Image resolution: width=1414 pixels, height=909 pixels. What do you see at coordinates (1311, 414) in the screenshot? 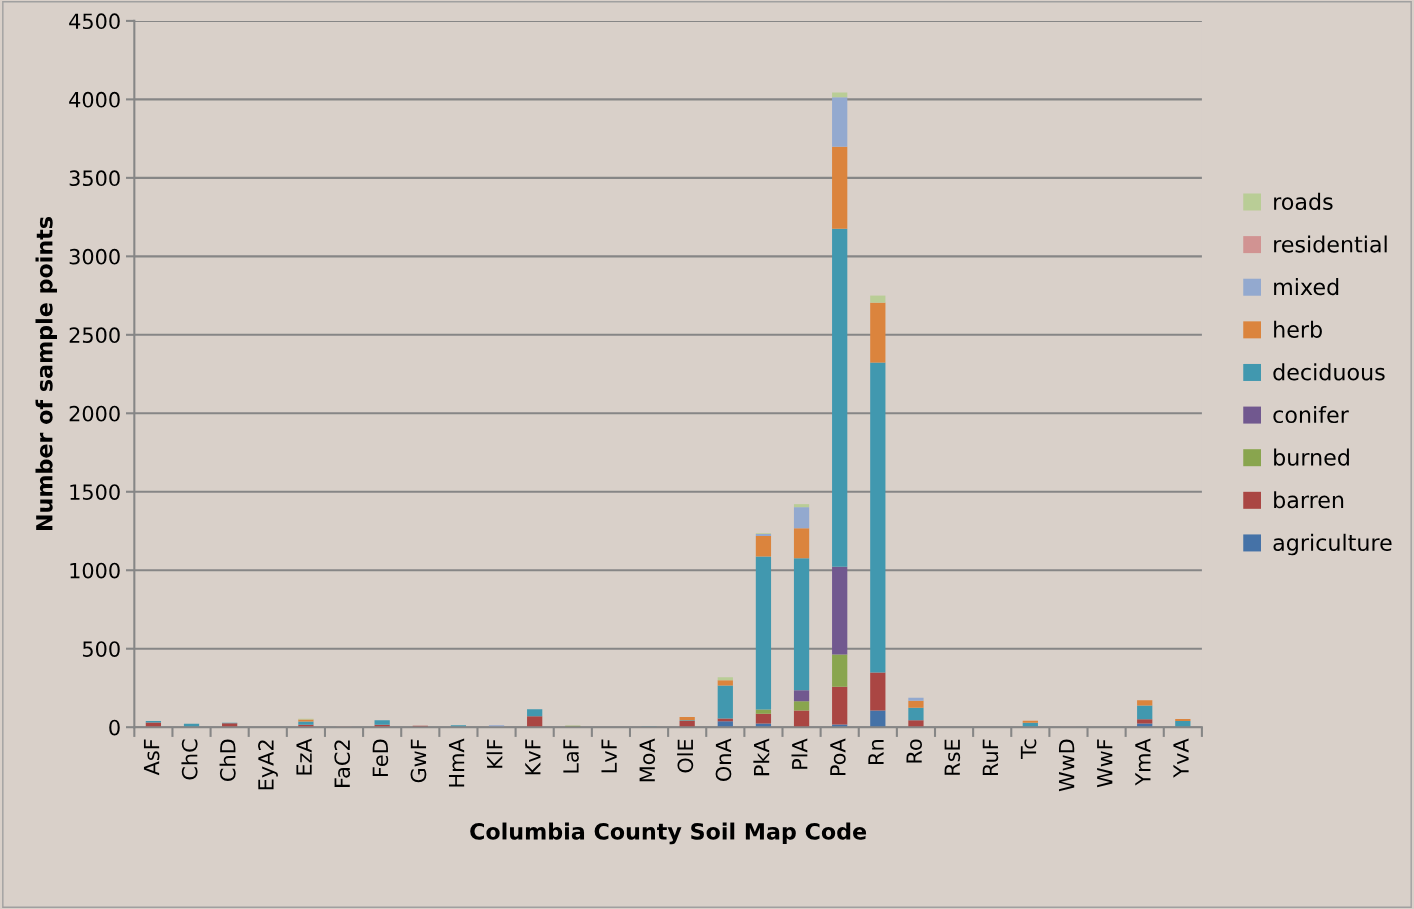
I see `legend-label: conifer` at bounding box center [1311, 414].